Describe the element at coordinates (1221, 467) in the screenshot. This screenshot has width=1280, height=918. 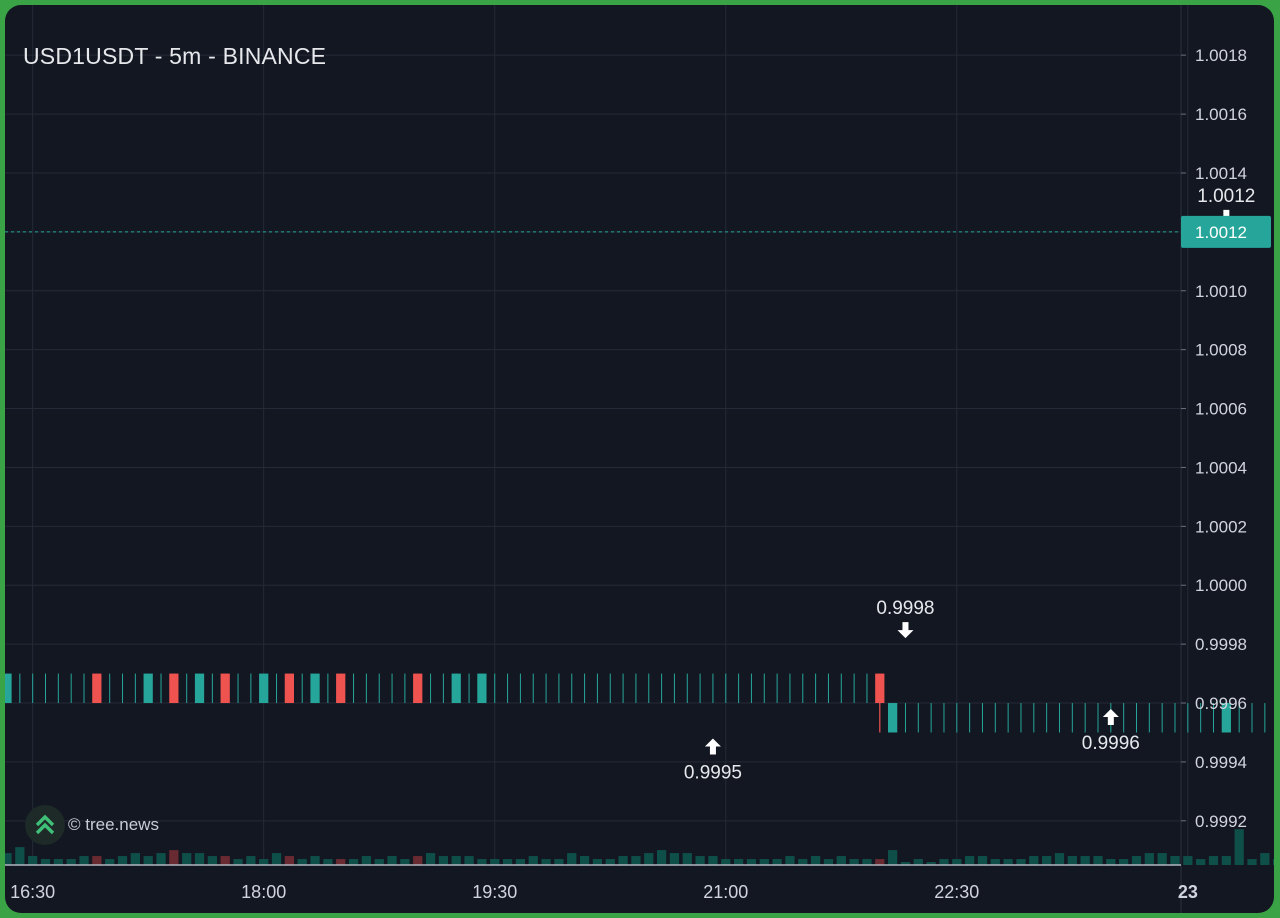
I see `y-tick-label: 1.0004` at that location.